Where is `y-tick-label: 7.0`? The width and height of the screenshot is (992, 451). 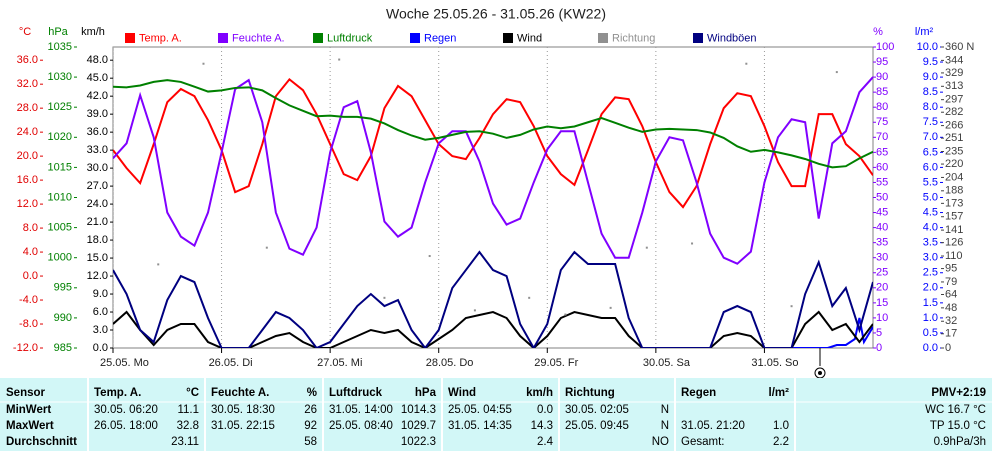 y-tick-label: 7.0 is located at coordinates (930, 137).